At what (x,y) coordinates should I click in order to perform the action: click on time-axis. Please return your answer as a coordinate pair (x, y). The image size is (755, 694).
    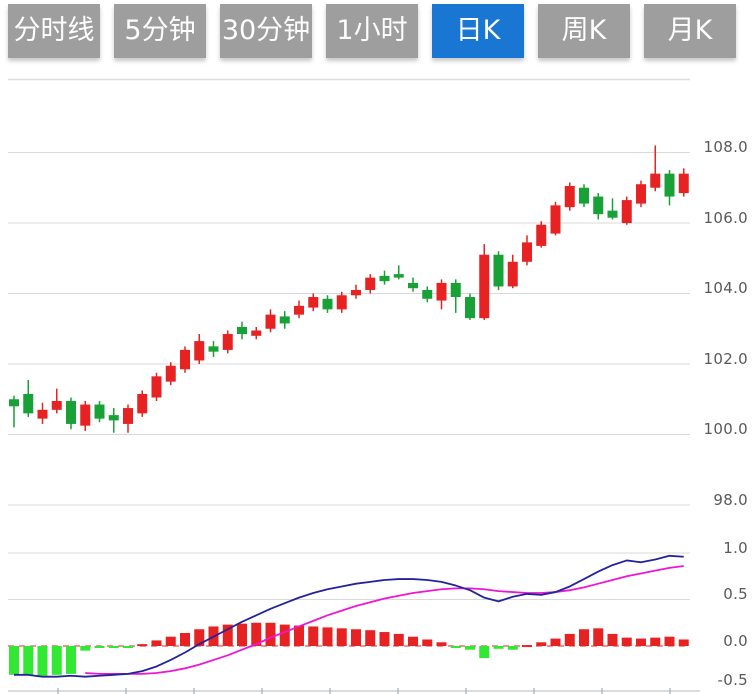
    Looking at the image, I should click on (354, 691).